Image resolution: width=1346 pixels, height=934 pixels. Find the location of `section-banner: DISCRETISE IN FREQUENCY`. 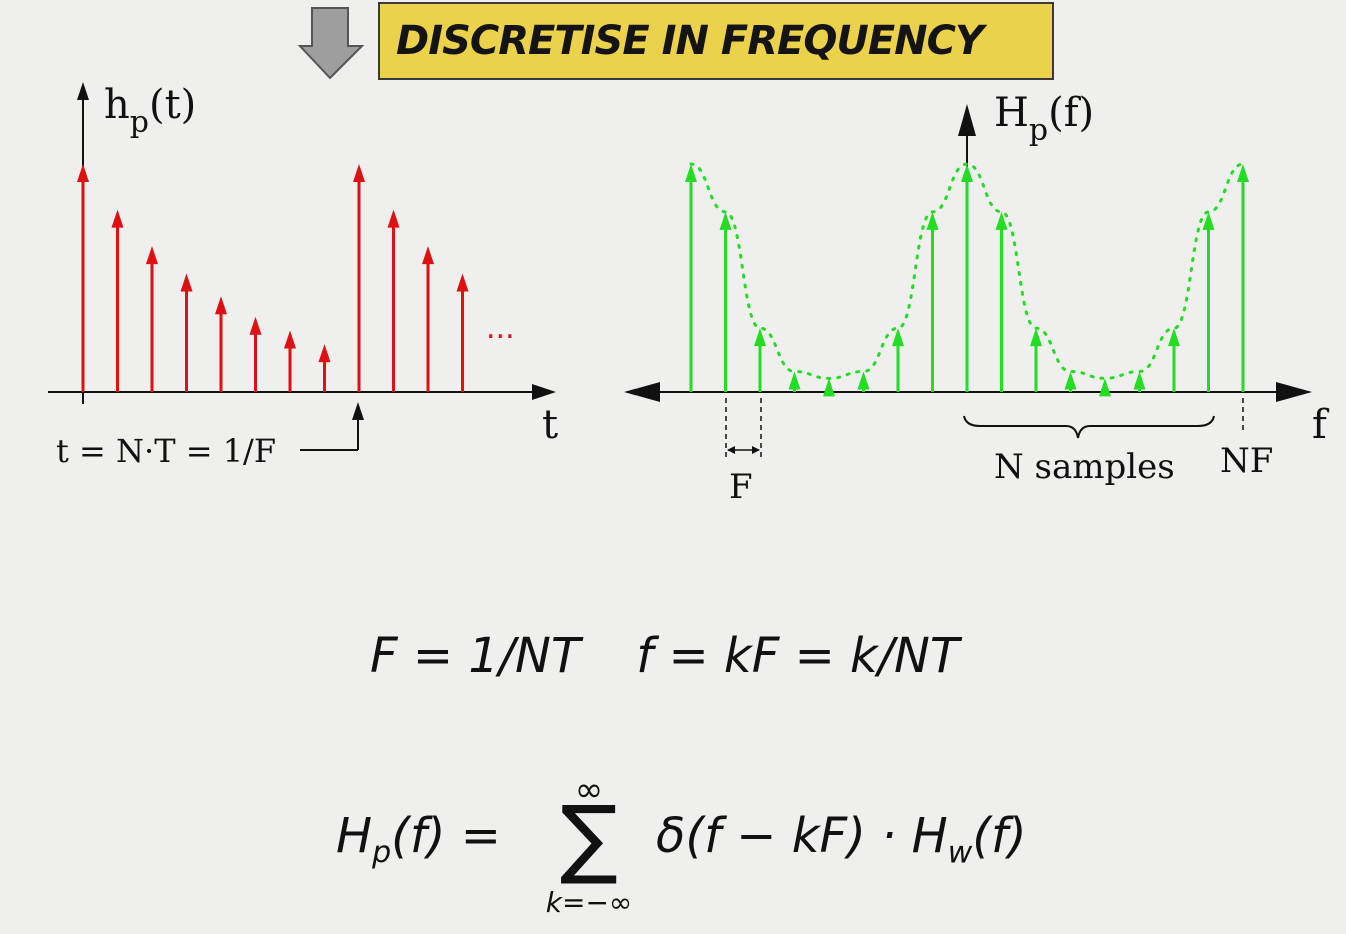

section-banner: DISCRETISE IN FREQUENCY is located at coordinates (716, 41).